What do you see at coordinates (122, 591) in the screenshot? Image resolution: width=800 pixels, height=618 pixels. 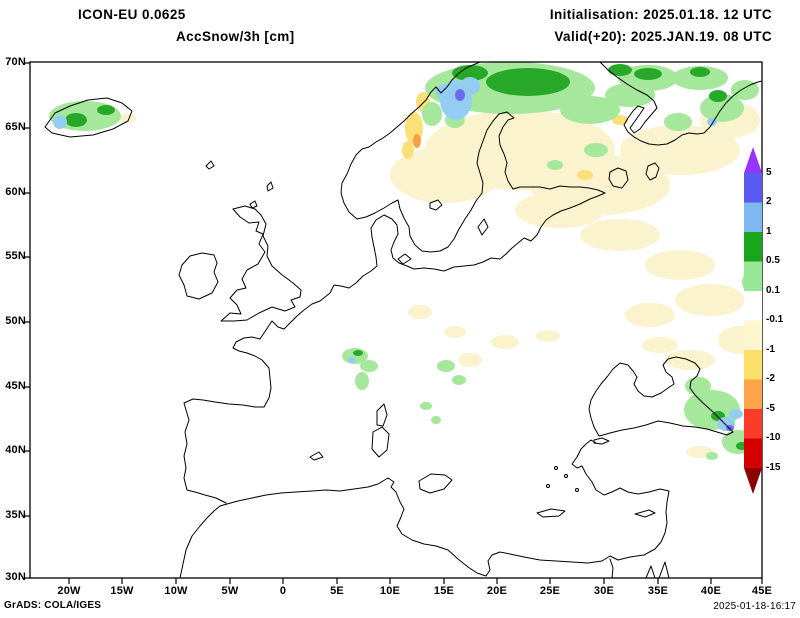 I see `lon-label: 15W` at bounding box center [122, 591].